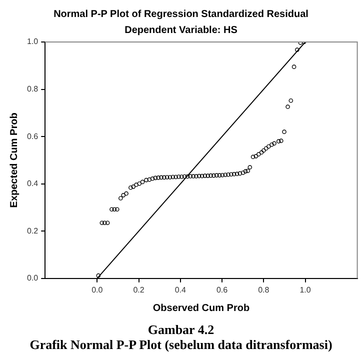  Describe the element at coordinates (306, 289) in the screenshot. I see `x-tick-label: 1.0` at that location.